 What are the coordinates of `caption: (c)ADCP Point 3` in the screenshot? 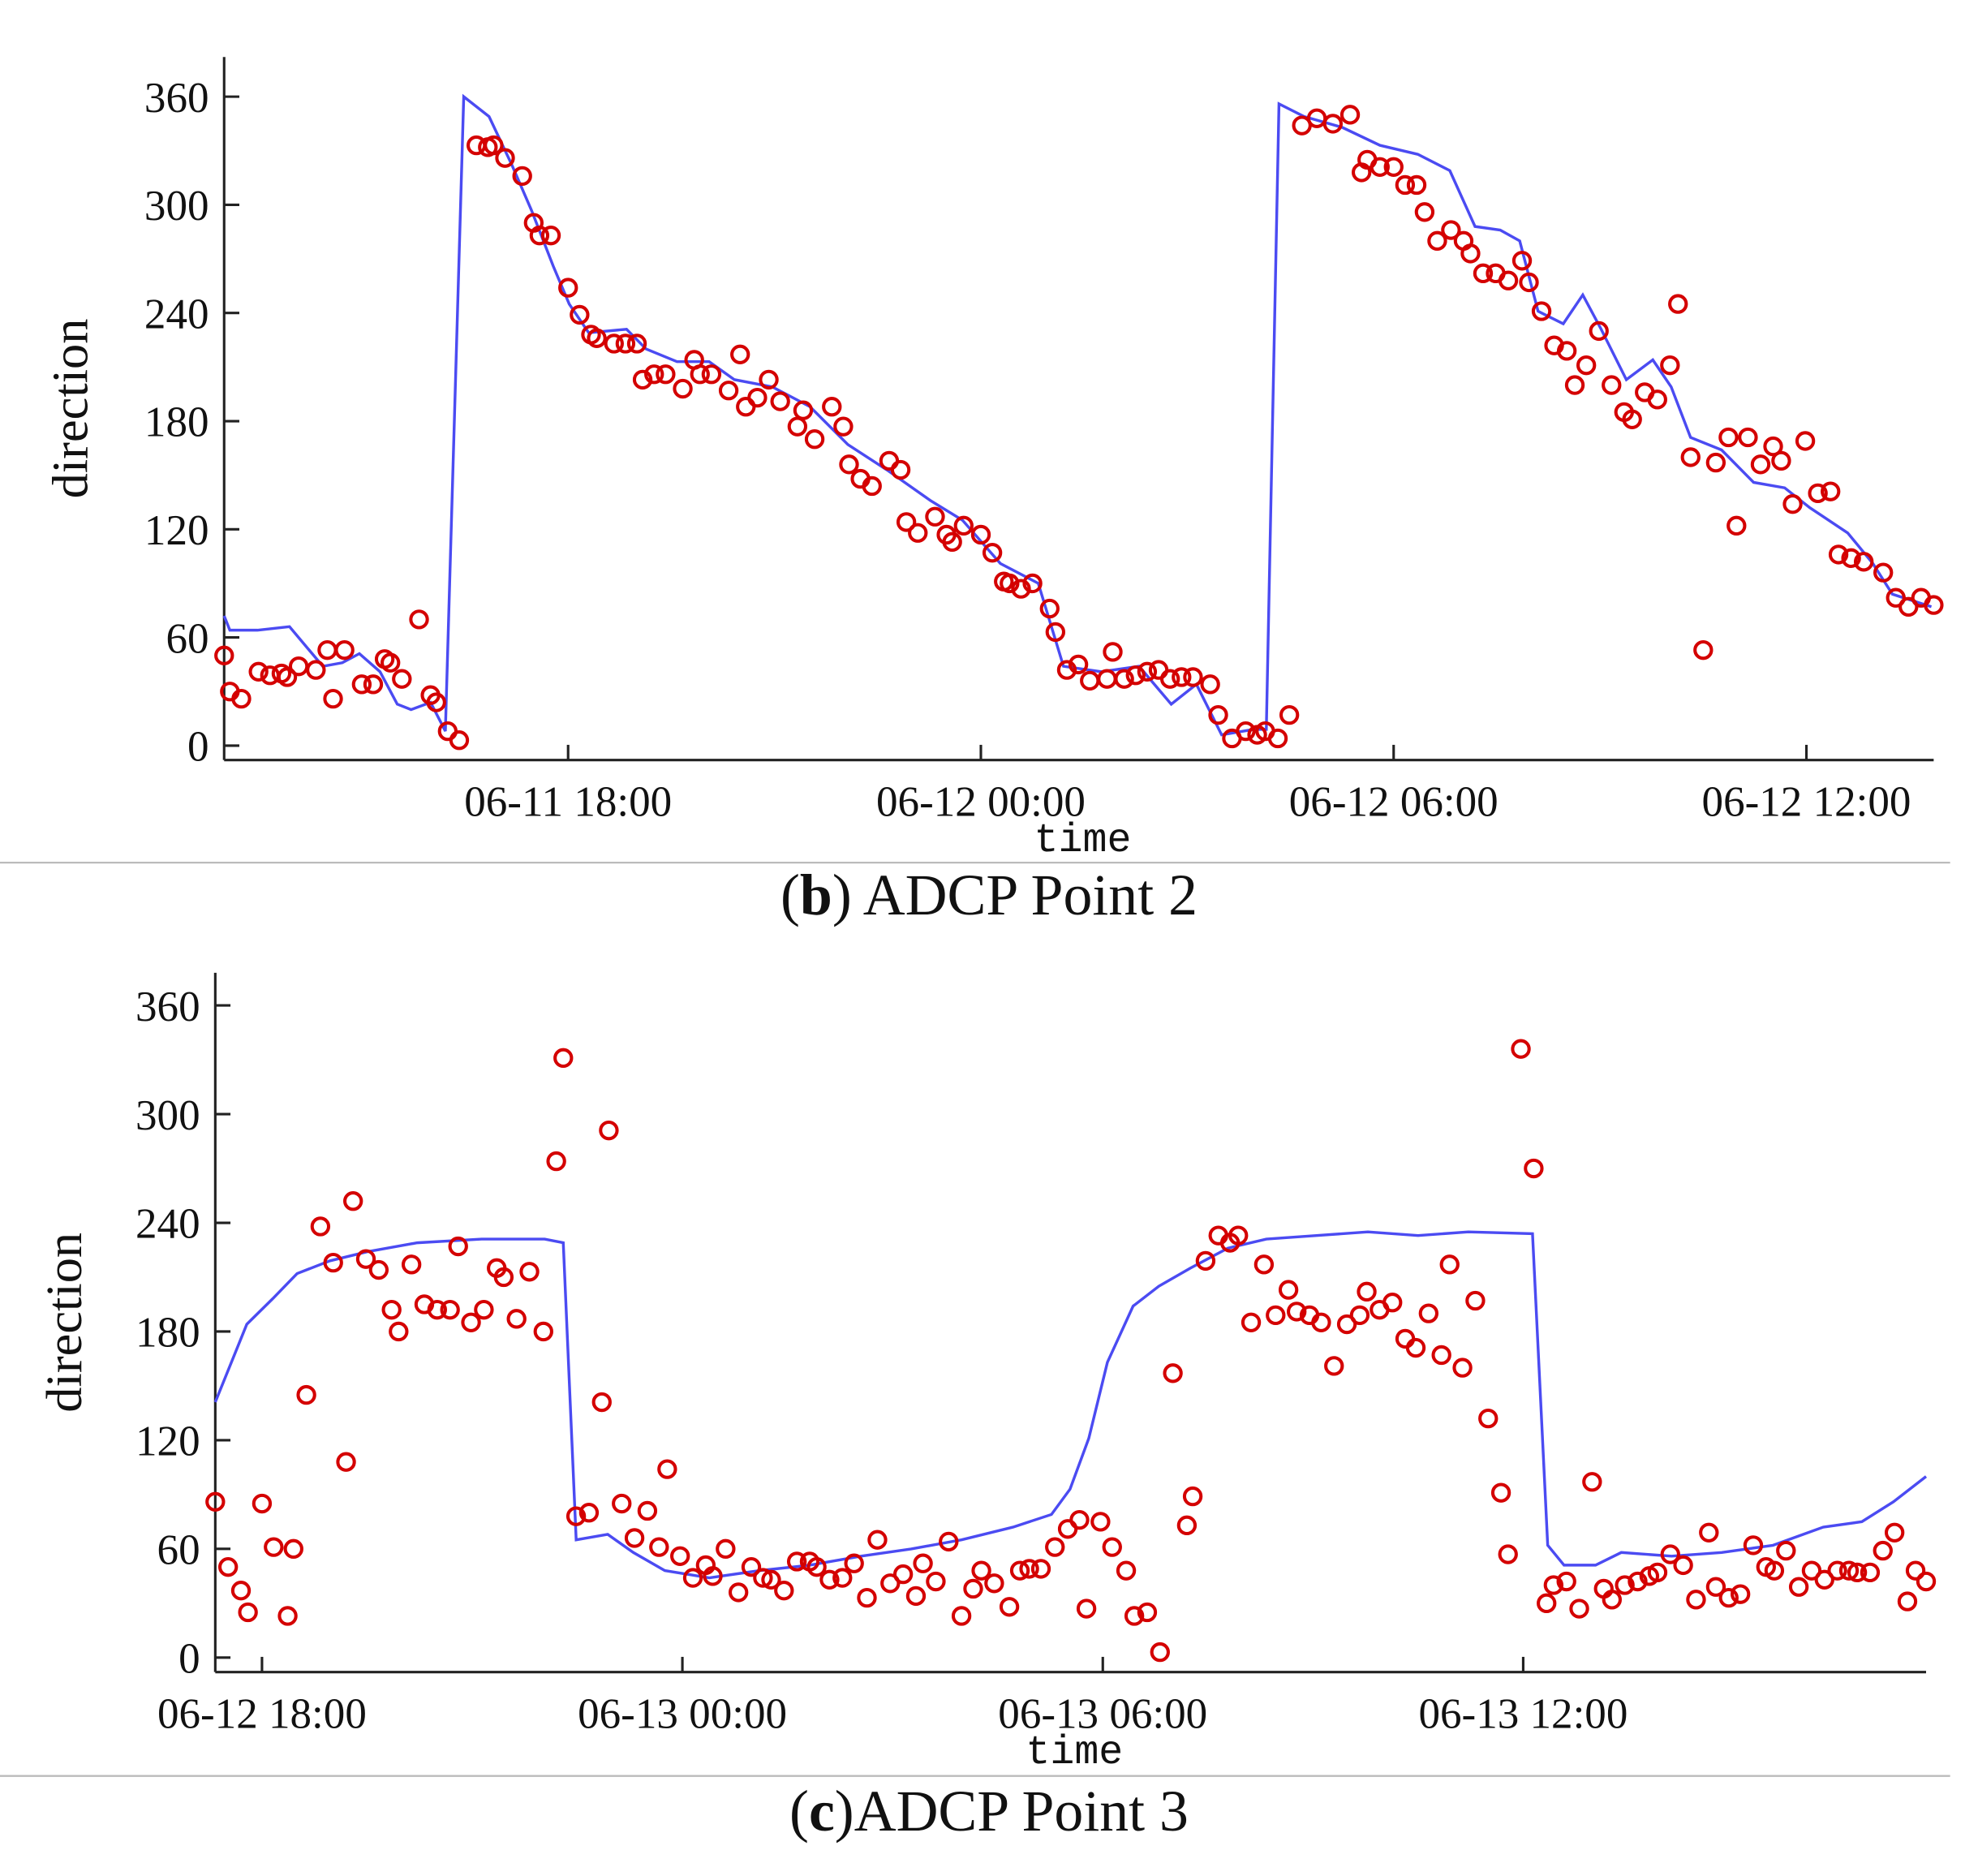 It's located at (989, 1811).